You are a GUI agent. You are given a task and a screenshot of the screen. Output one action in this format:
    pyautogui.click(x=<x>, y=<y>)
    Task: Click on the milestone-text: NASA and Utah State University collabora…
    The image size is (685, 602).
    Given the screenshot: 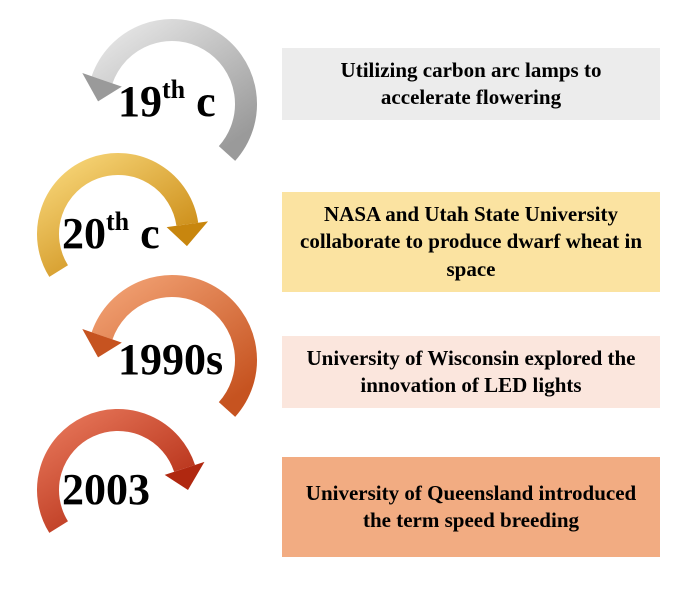 What is the action you would take?
    pyautogui.click(x=471, y=241)
    